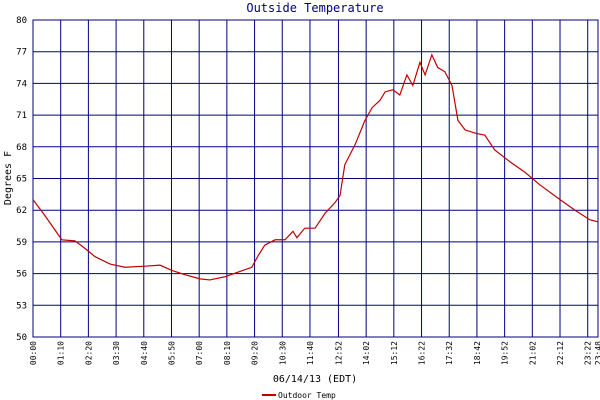  I want to click on chart-title: Outside Temperature, so click(314, 8).